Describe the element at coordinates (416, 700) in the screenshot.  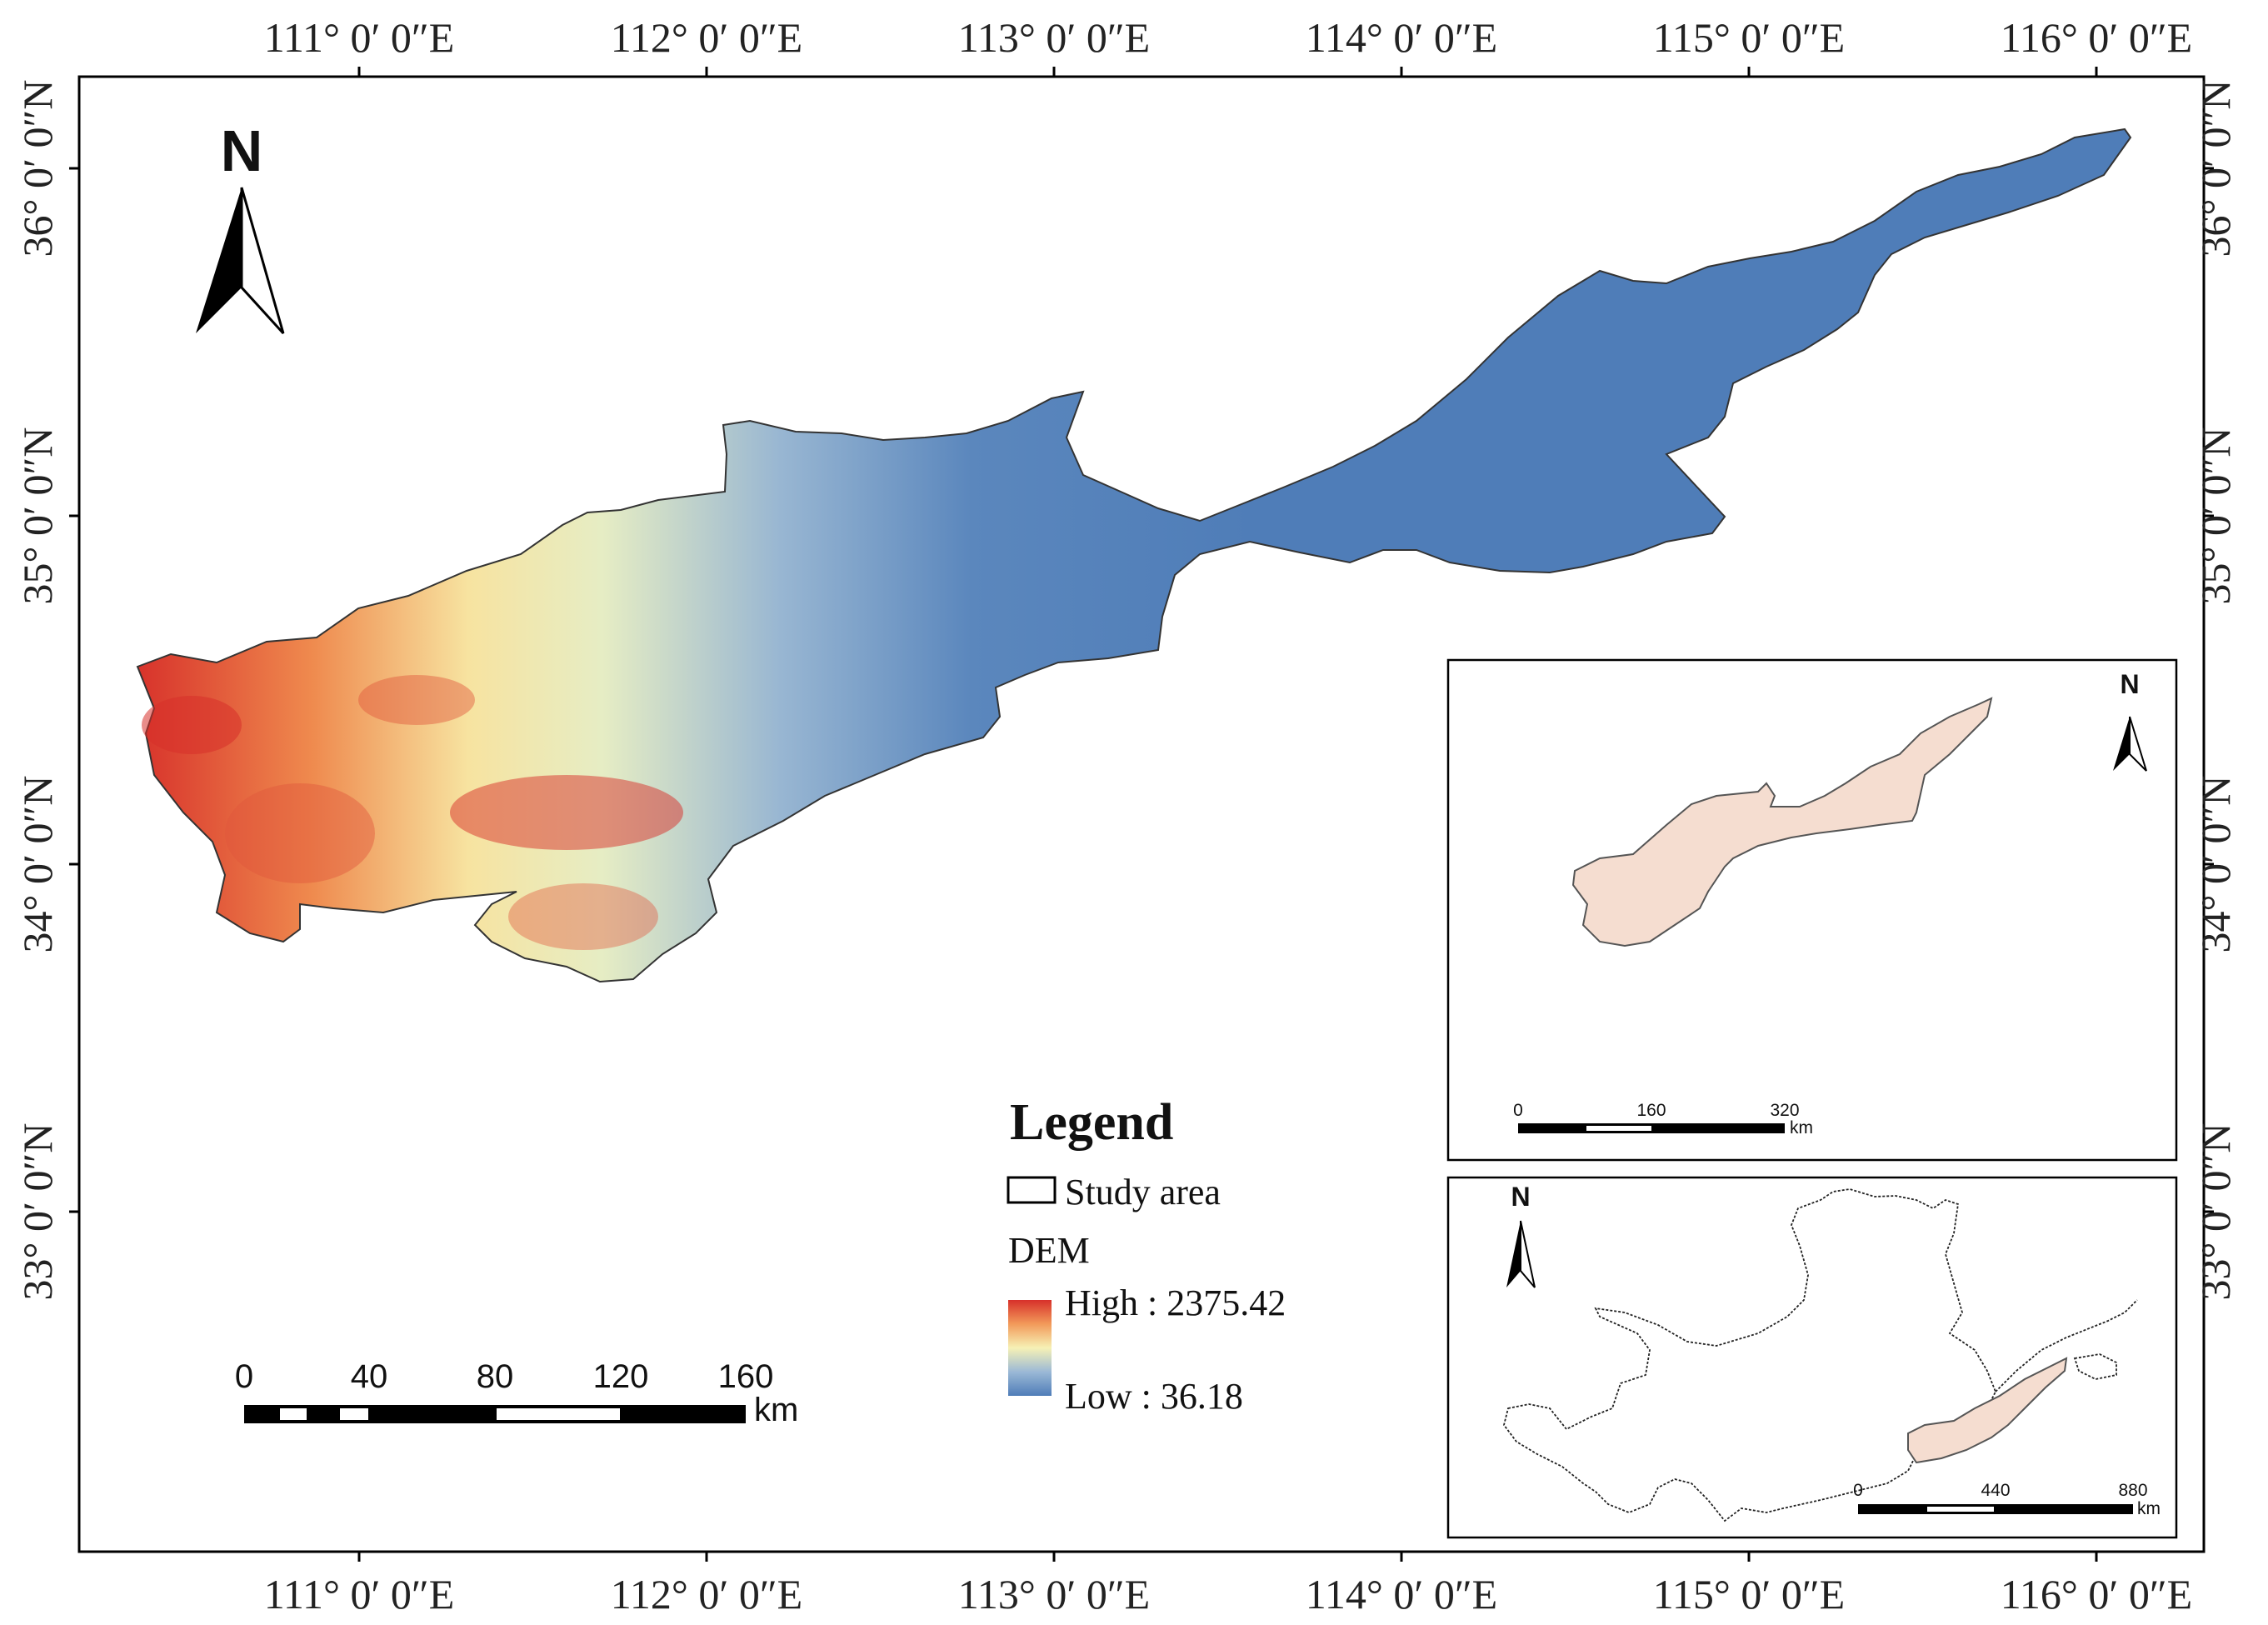
I see `high-elevation-zone-central` at that location.